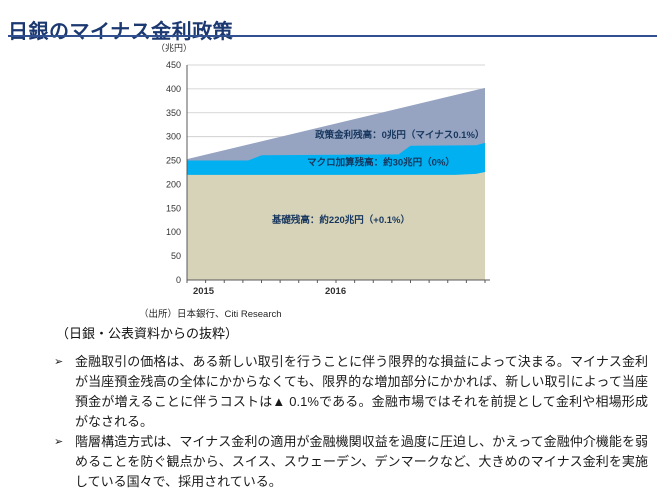 Image resolution: width=665 pixels, height=491 pixels. What do you see at coordinates (173, 208) in the screenshot?
I see `y-tick-label: 150` at bounding box center [173, 208].